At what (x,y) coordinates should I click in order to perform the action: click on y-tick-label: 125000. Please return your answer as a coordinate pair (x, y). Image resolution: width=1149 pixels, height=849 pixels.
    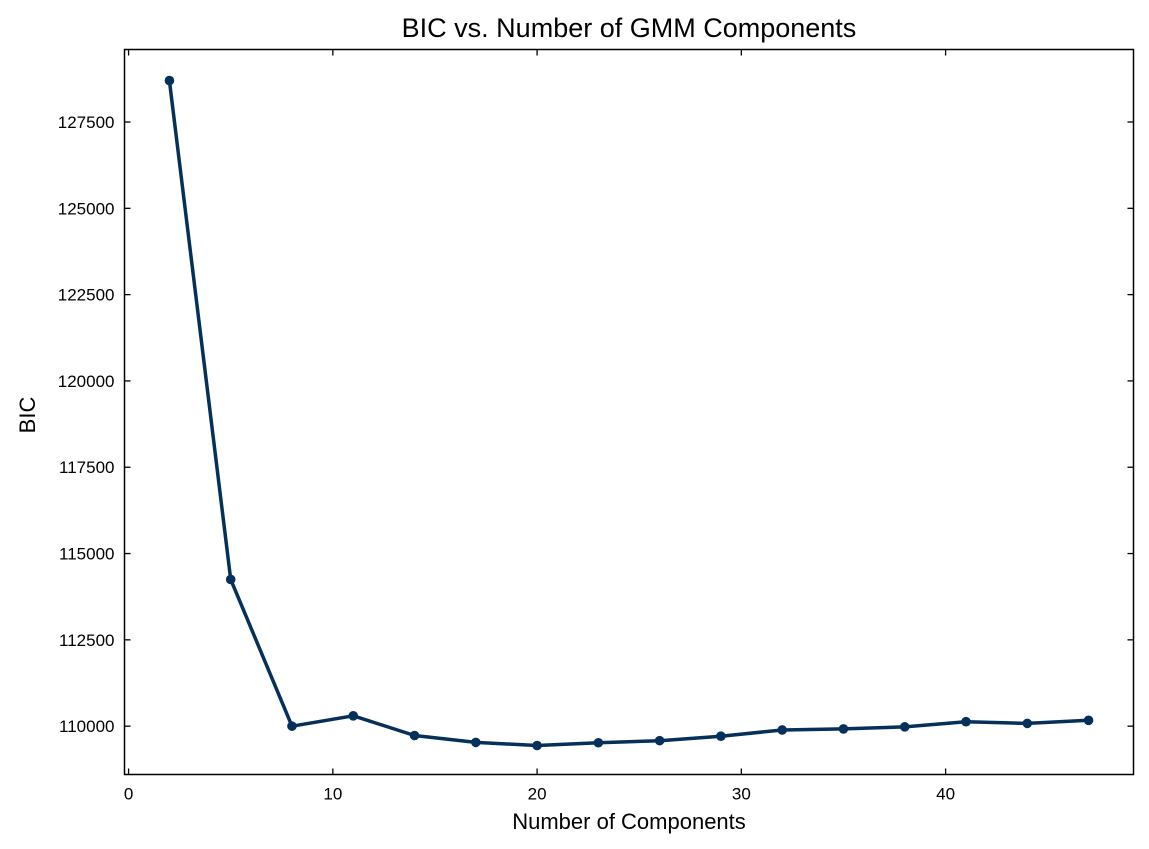
    Looking at the image, I should click on (86, 208).